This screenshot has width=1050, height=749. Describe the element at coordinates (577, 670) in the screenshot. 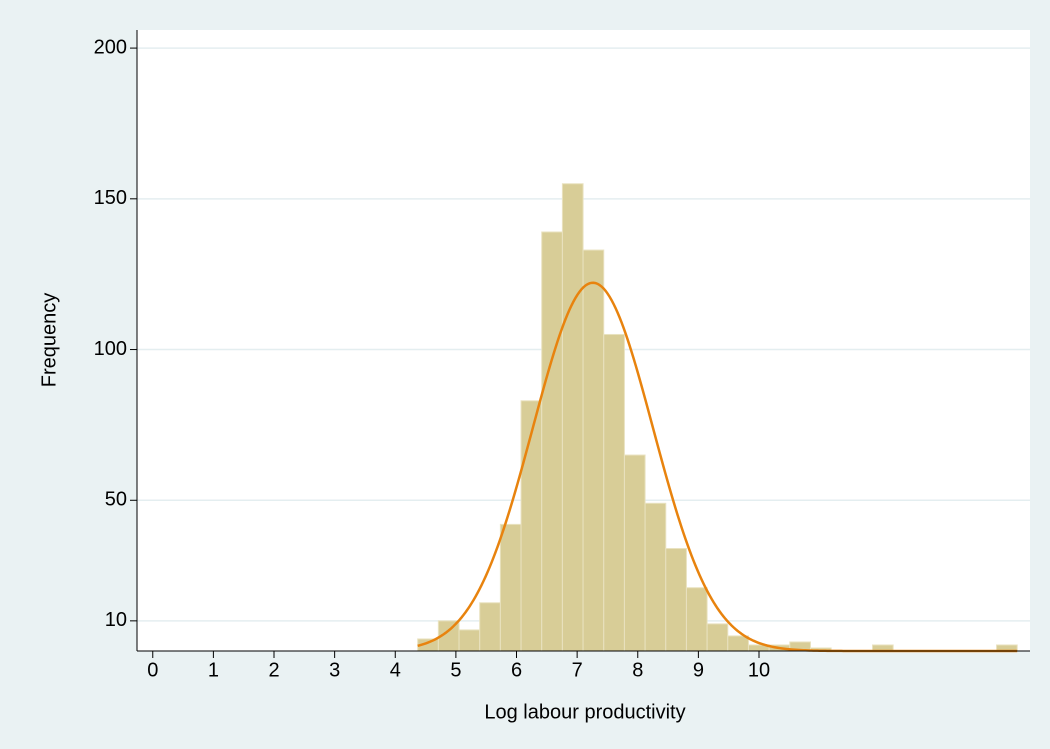

I see `x-tick-label: 7` at that location.